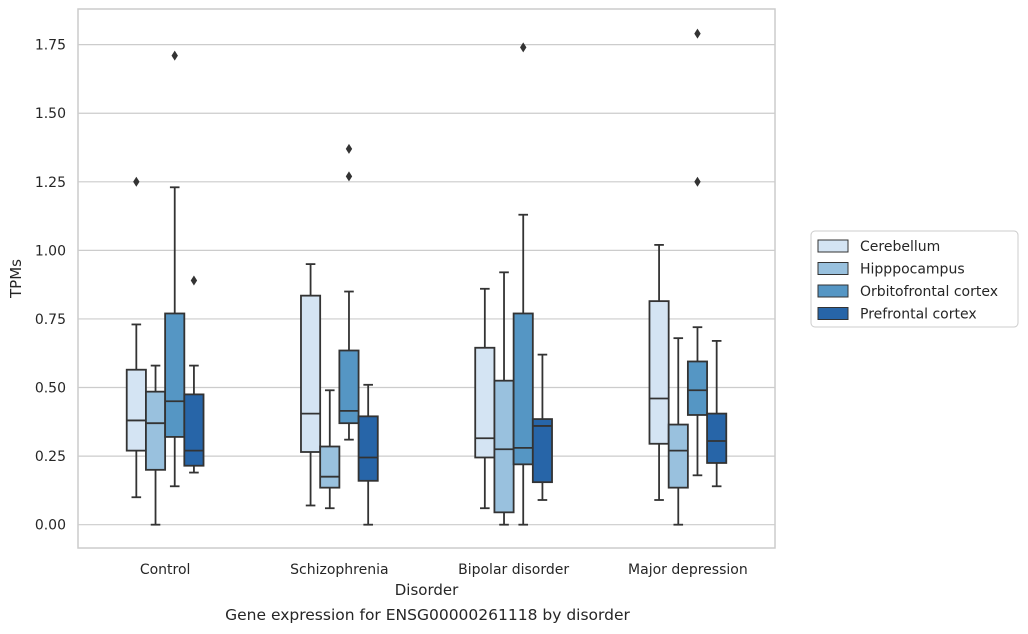 This screenshot has height=634, width=1028. I want to click on legend-label: Prefrontal cortex, so click(918, 315).